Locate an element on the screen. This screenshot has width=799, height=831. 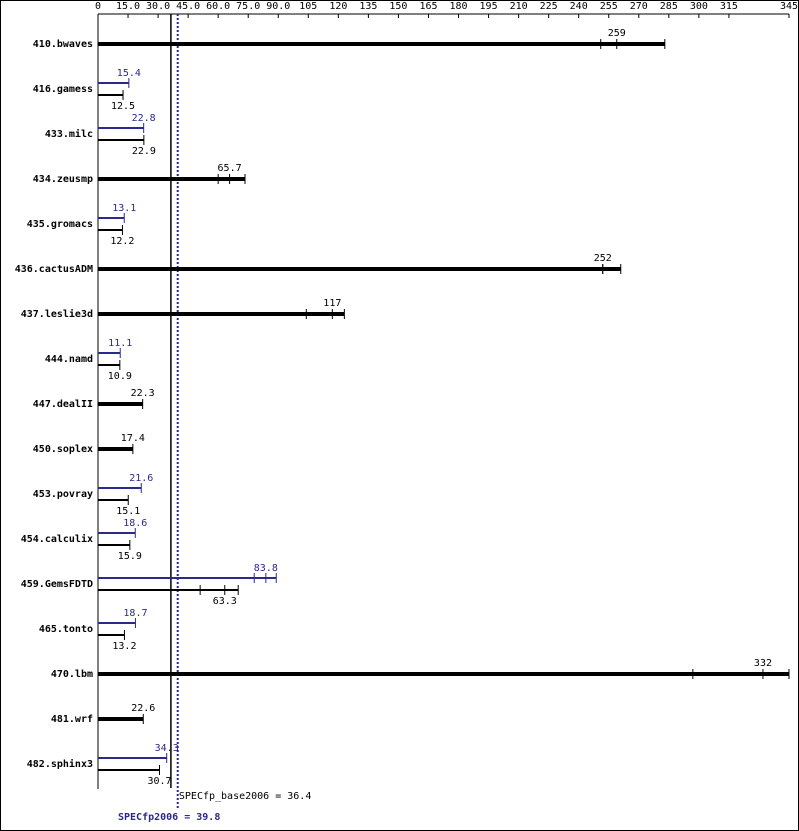
x-tick-label: 45.0 is located at coordinates (188, 6).